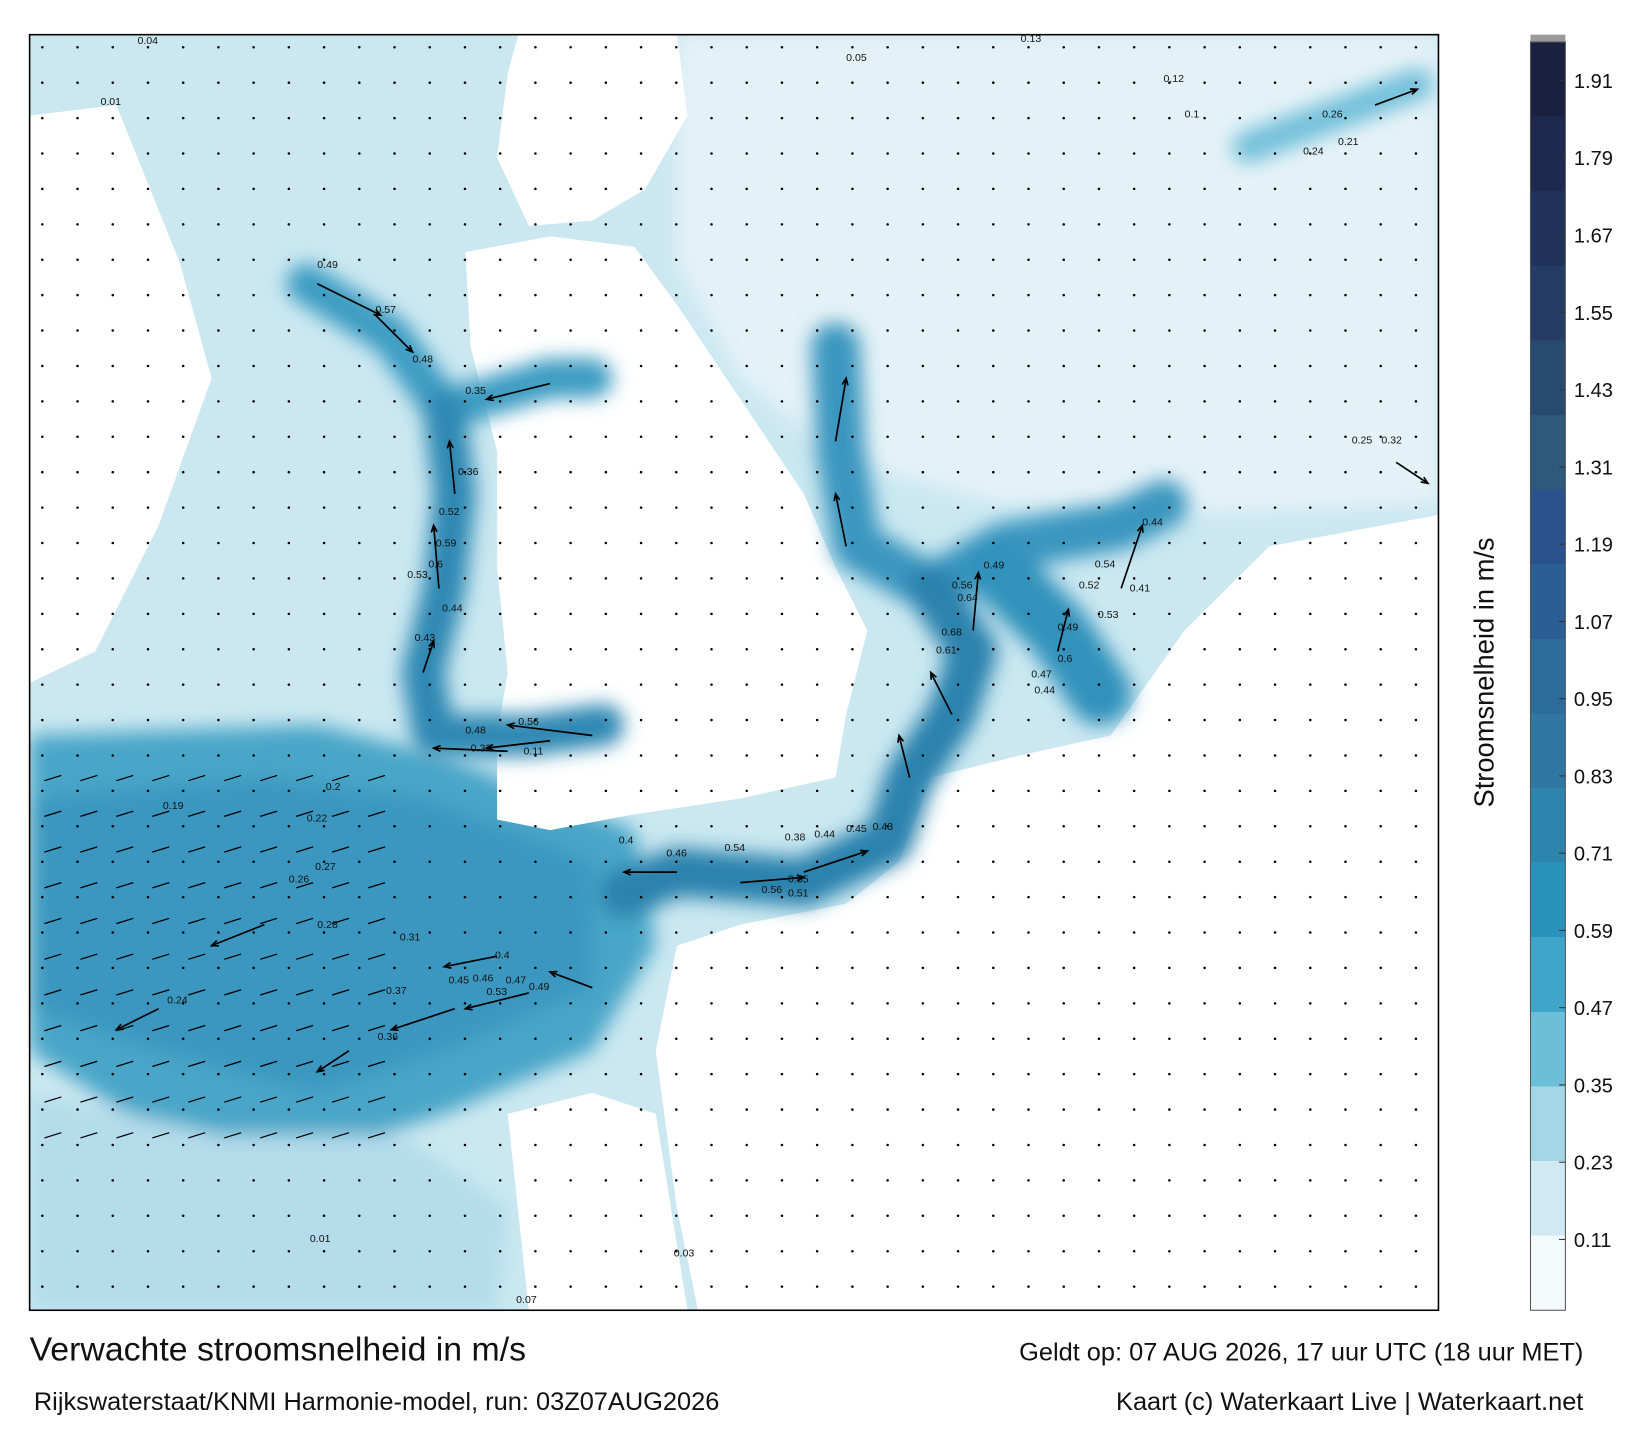  What do you see at coordinates (1593, 237) in the screenshot?
I see `colorbar-tick-label: 1.67` at bounding box center [1593, 237].